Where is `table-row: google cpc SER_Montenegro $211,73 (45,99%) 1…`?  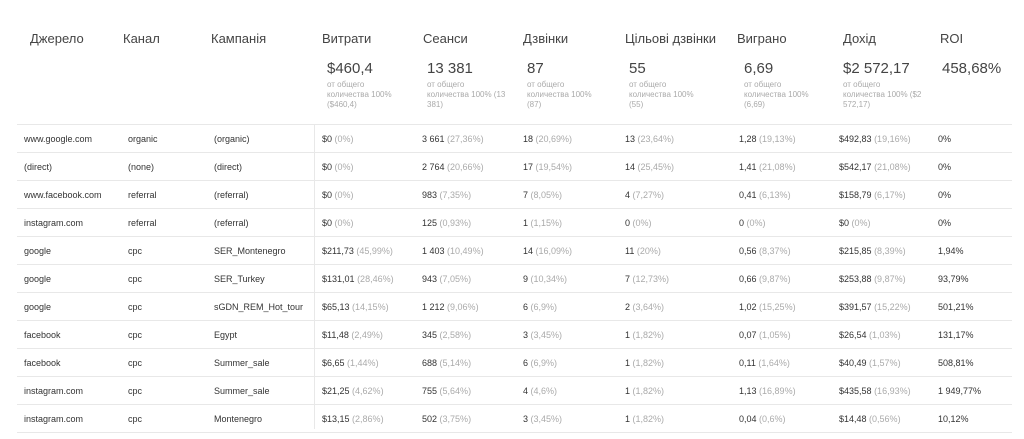
table-row: google cpc SER_Montenegro $211,73 (45,99%) 1… is located at coordinates (514, 250).